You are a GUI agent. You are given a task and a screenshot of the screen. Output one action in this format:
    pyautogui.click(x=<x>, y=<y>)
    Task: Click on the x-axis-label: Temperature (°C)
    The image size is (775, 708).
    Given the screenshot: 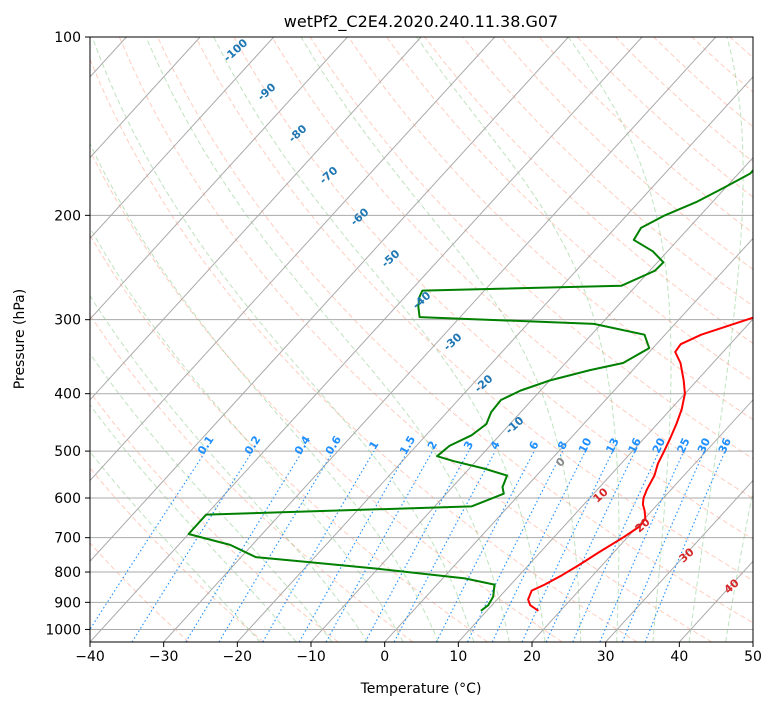 What is the action you would take?
    pyautogui.click(x=421, y=689)
    